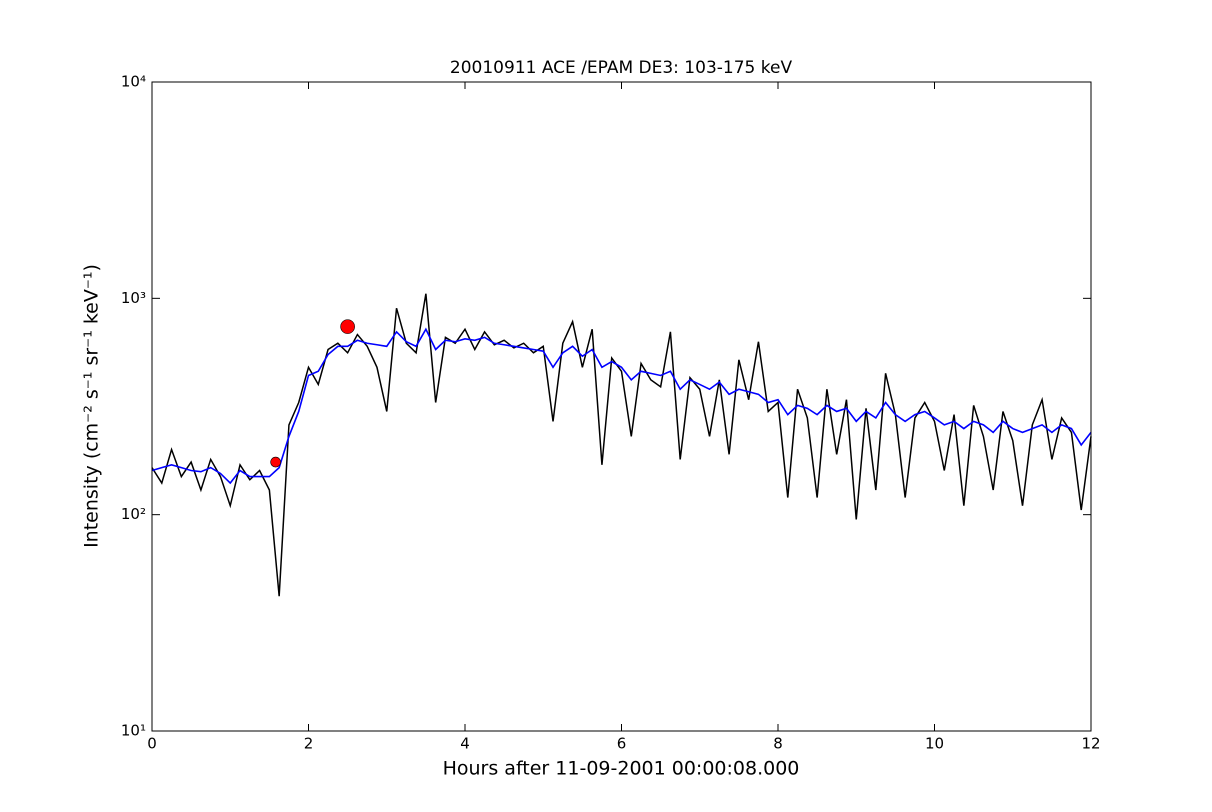 Image resolution: width=1212 pixels, height=812 pixels. Describe the element at coordinates (92, 406) in the screenshot. I see `y-axis-label: Intensity (cm⁻² s⁻¹ sr⁻¹ keV⁻¹)` at that location.